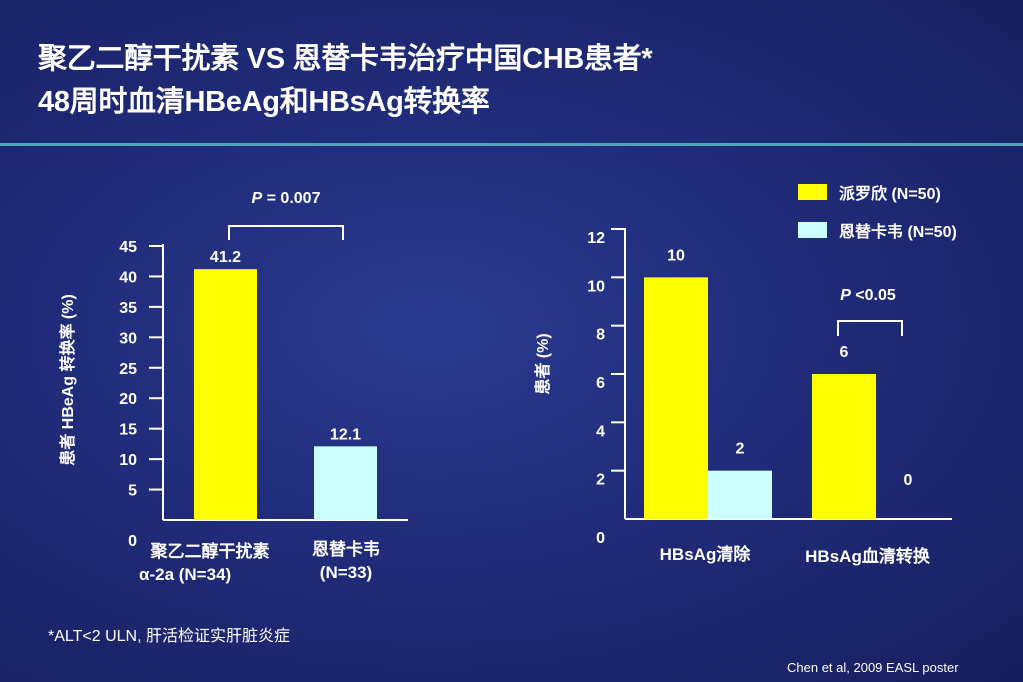 The image size is (1023, 682). I want to click on left-y-tick-label: 45, so click(128, 247).